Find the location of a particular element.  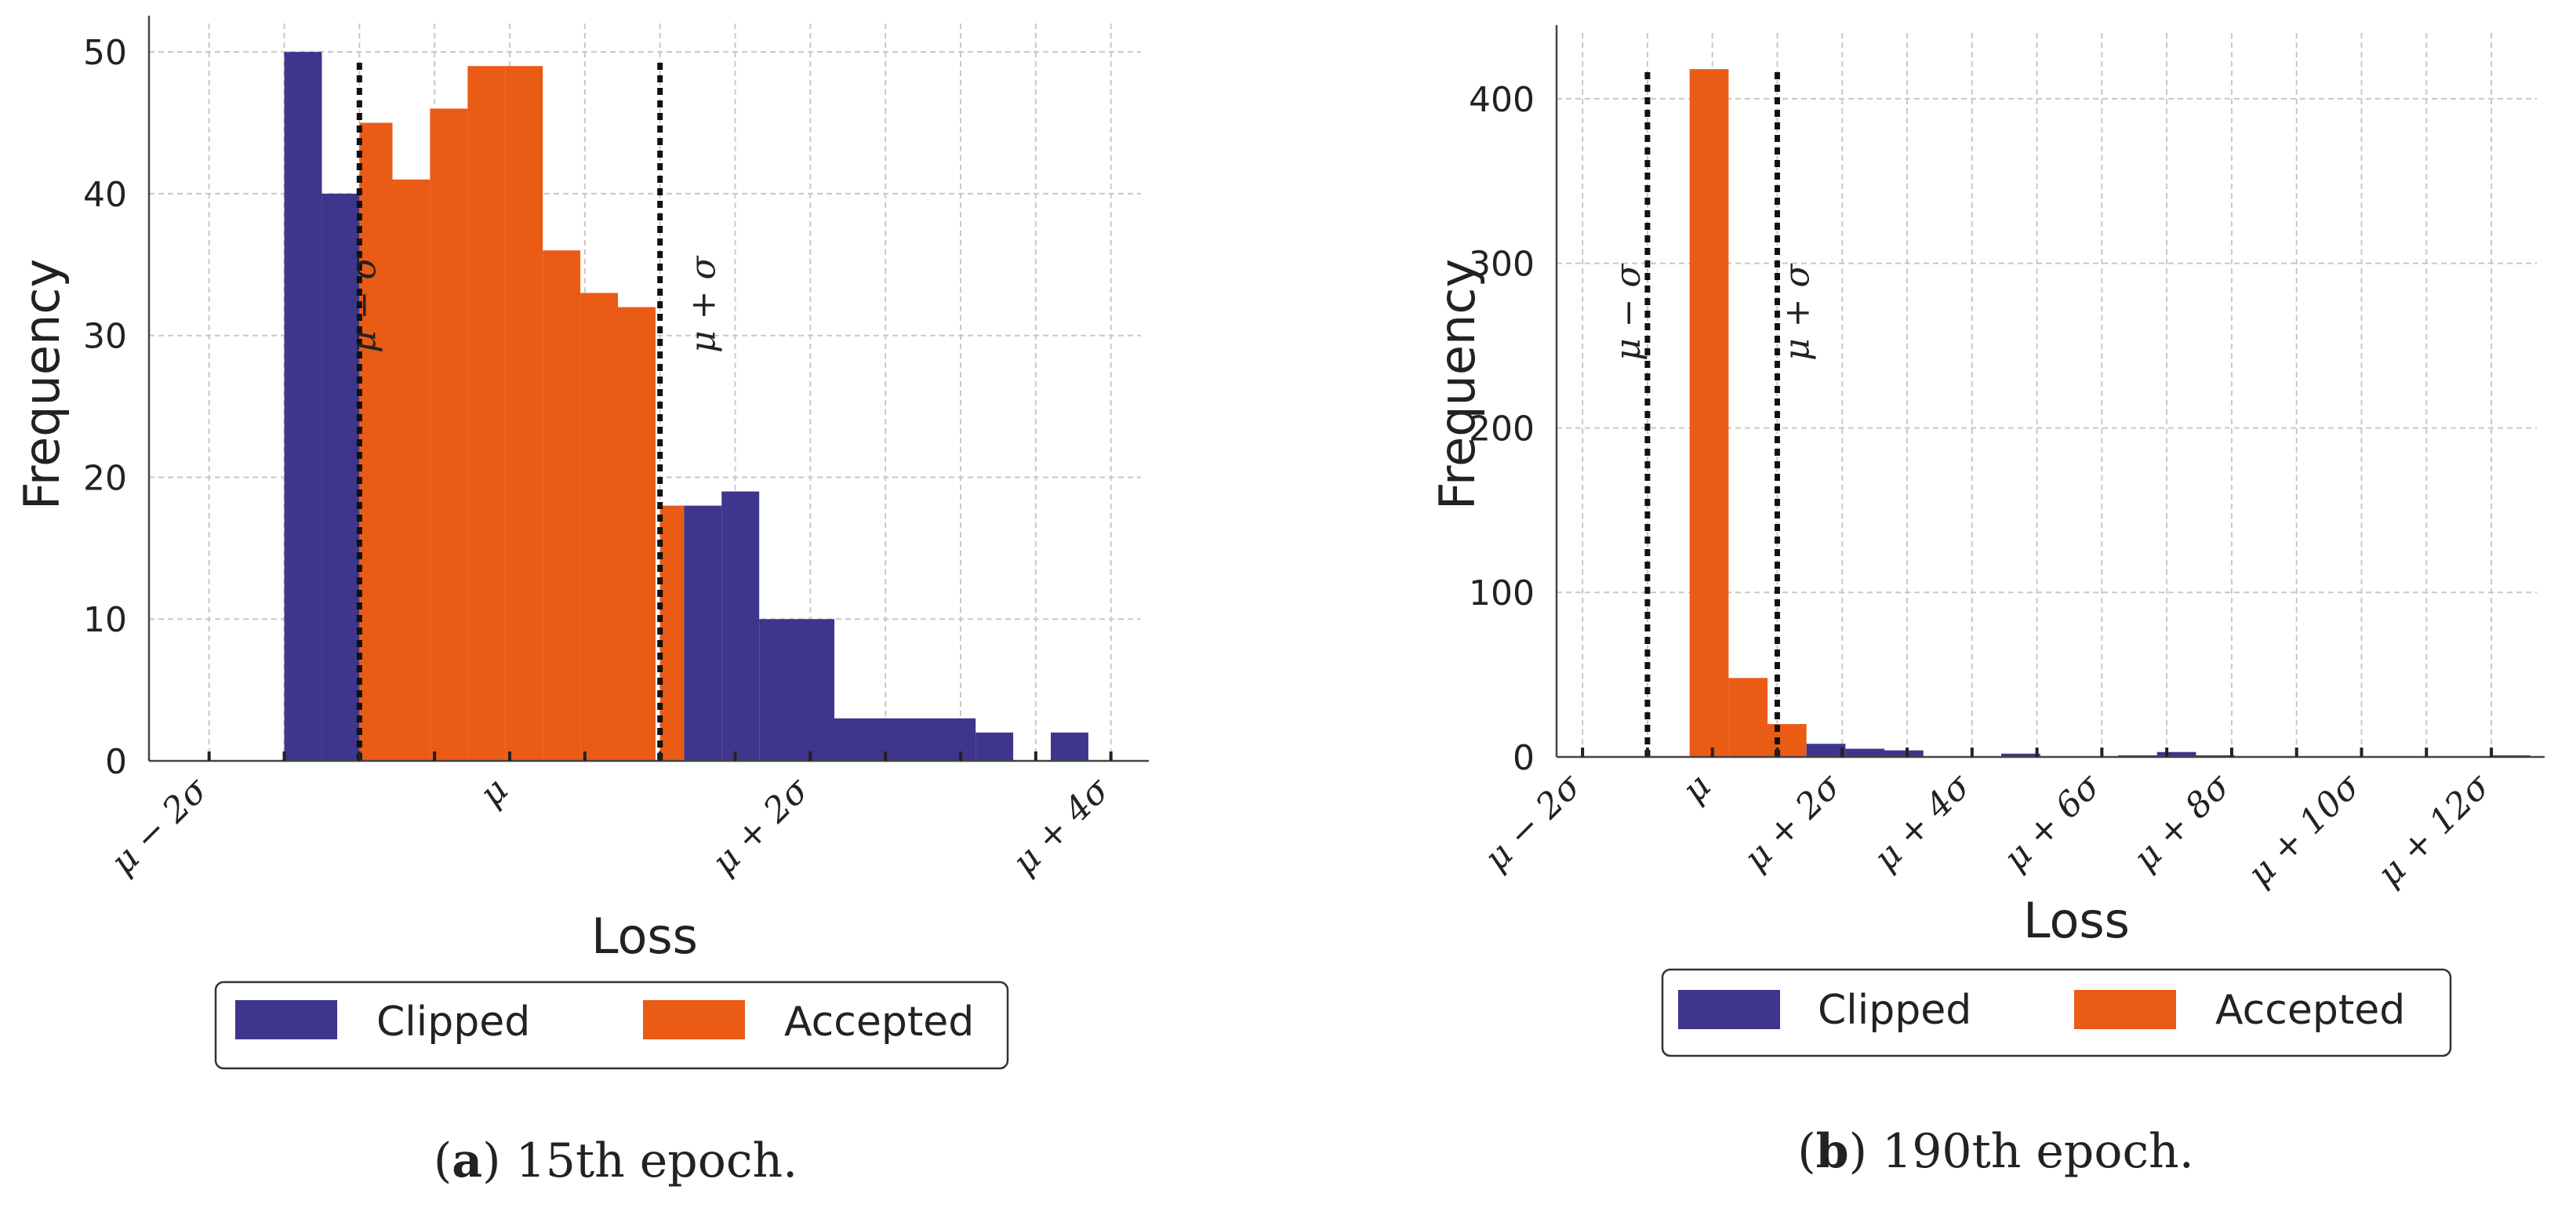

y-tick-label: 10 is located at coordinates (105, 620).